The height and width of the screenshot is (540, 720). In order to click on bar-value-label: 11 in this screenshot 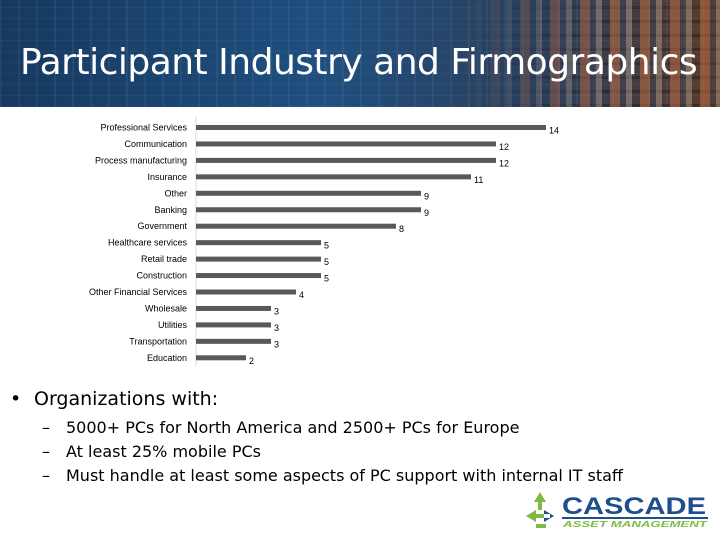, I will do `click(478, 180)`.